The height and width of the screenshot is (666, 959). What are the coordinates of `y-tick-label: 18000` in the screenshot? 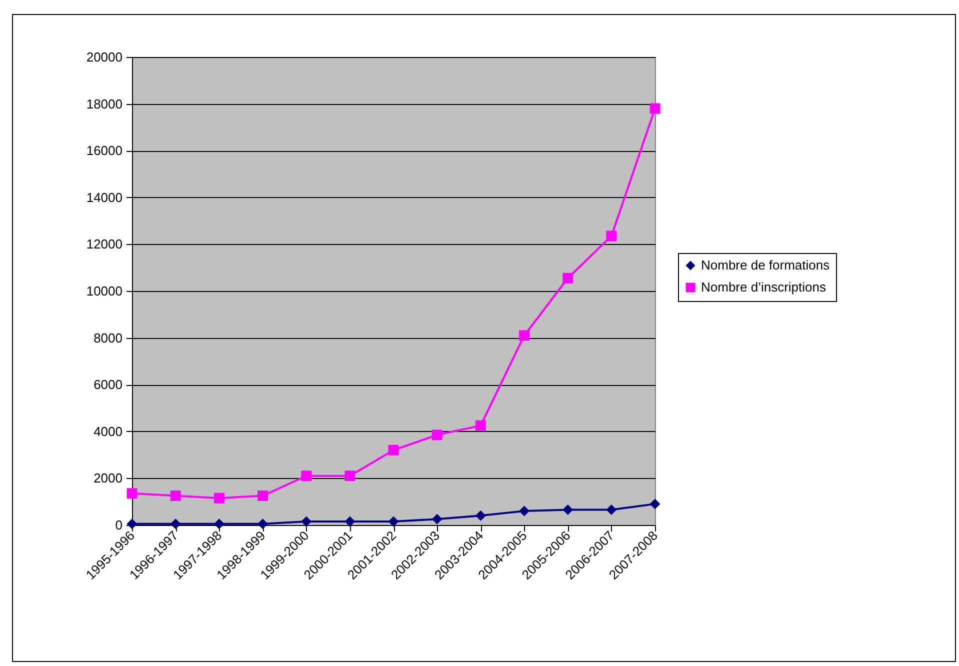 It's located at (104, 104).